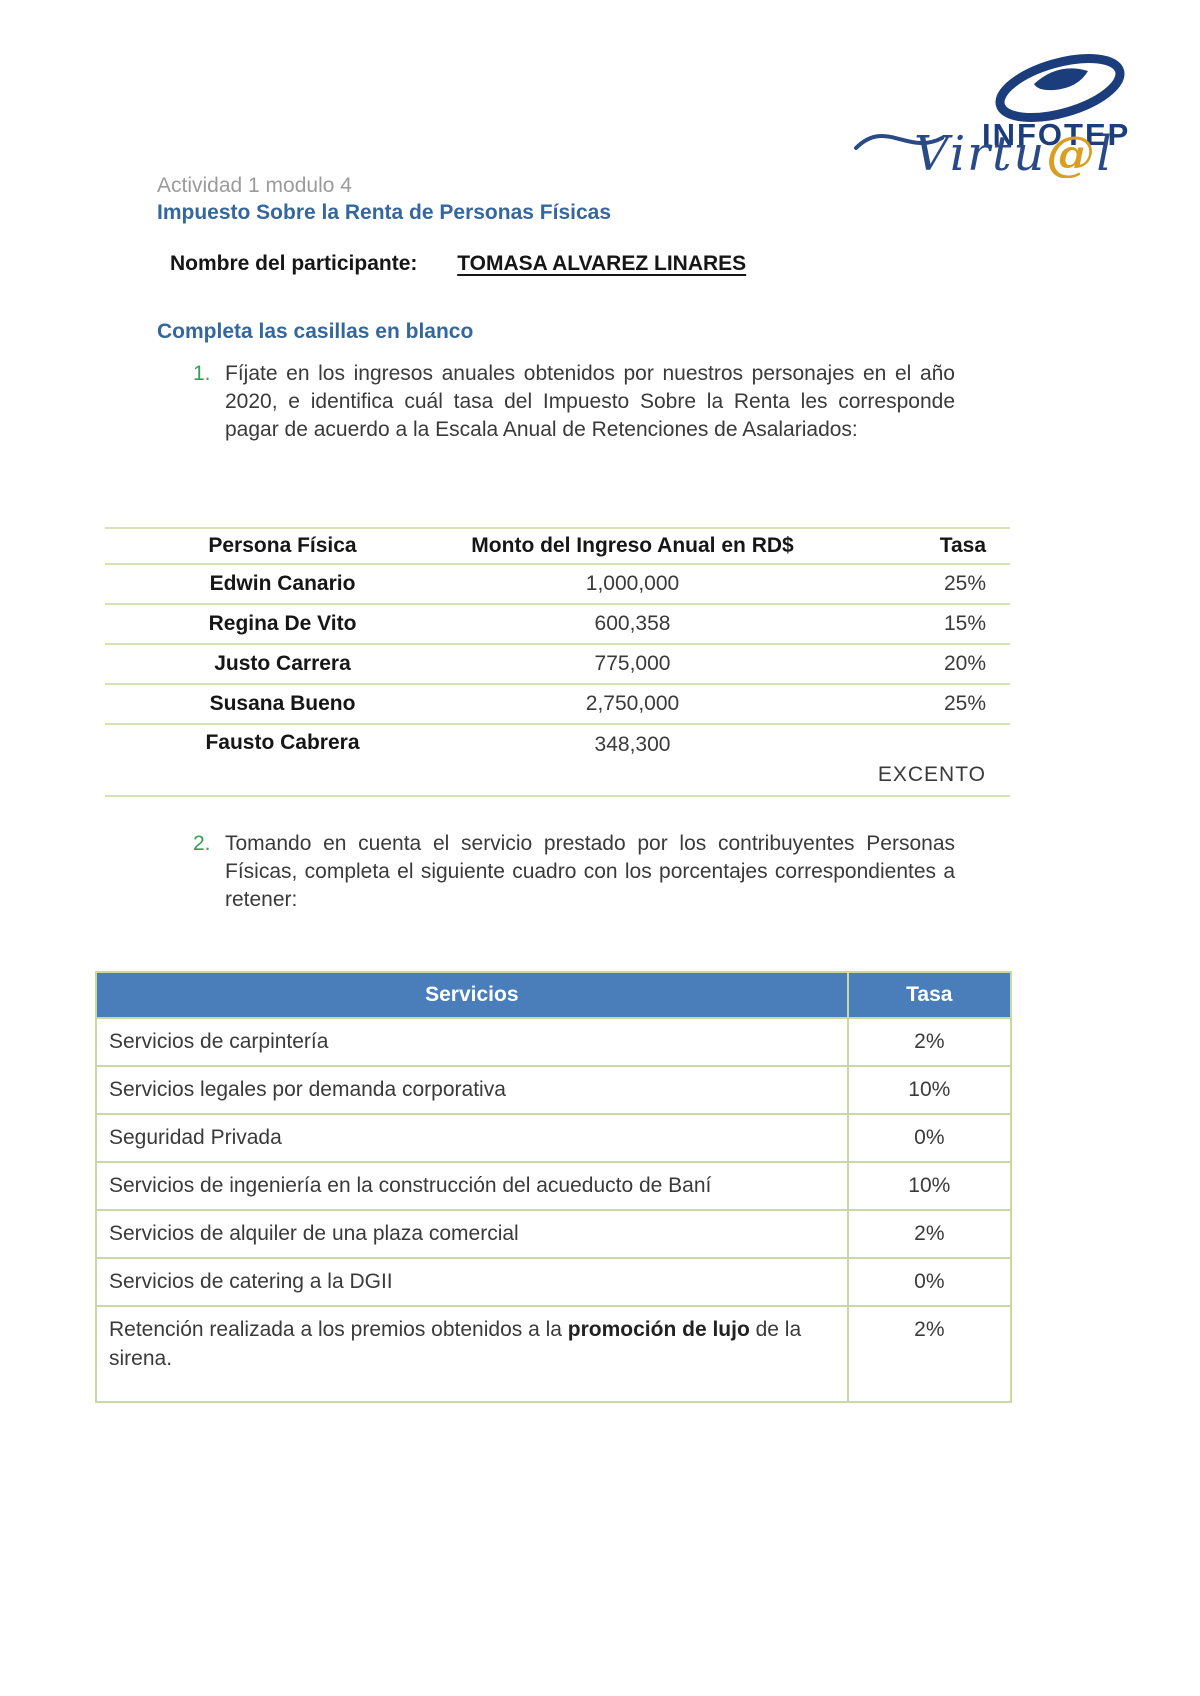  What do you see at coordinates (658, 1329) in the screenshot?
I see `servicio-text-bold: promoción de lujo` at bounding box center [658, 1329].